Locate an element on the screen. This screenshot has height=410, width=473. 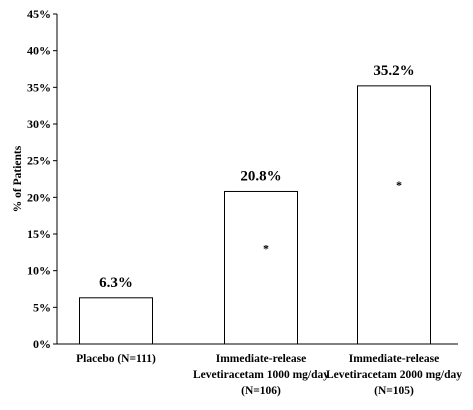
x-tick-label: (N=105) is located at coordinates (394, 391).